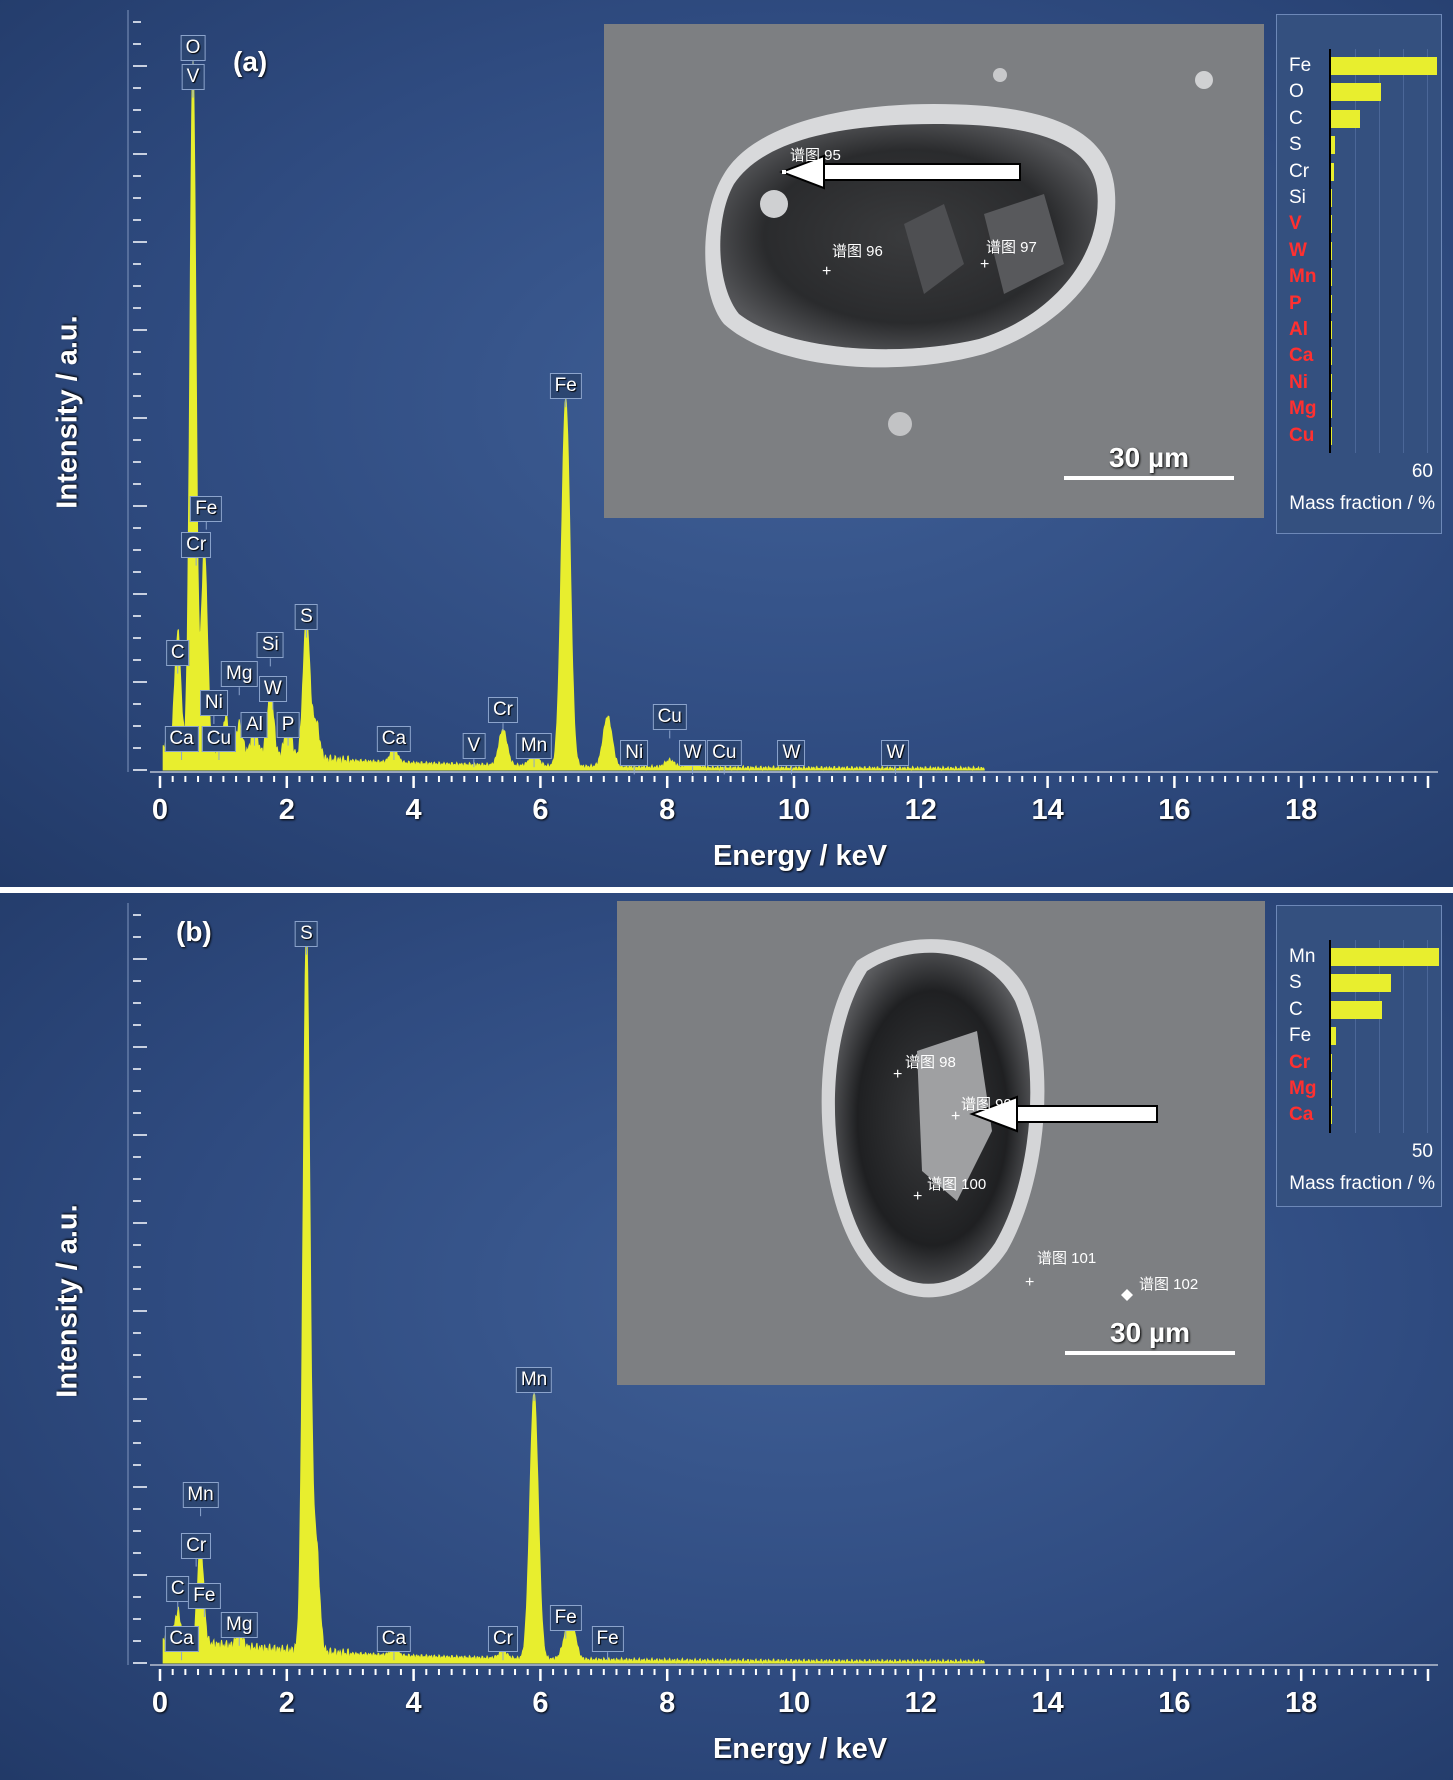 This screenshot has height=1780, width=1453. Describe the element at coordinates (474, 746) in the screenshot. I see `peak-label: V` at that location.